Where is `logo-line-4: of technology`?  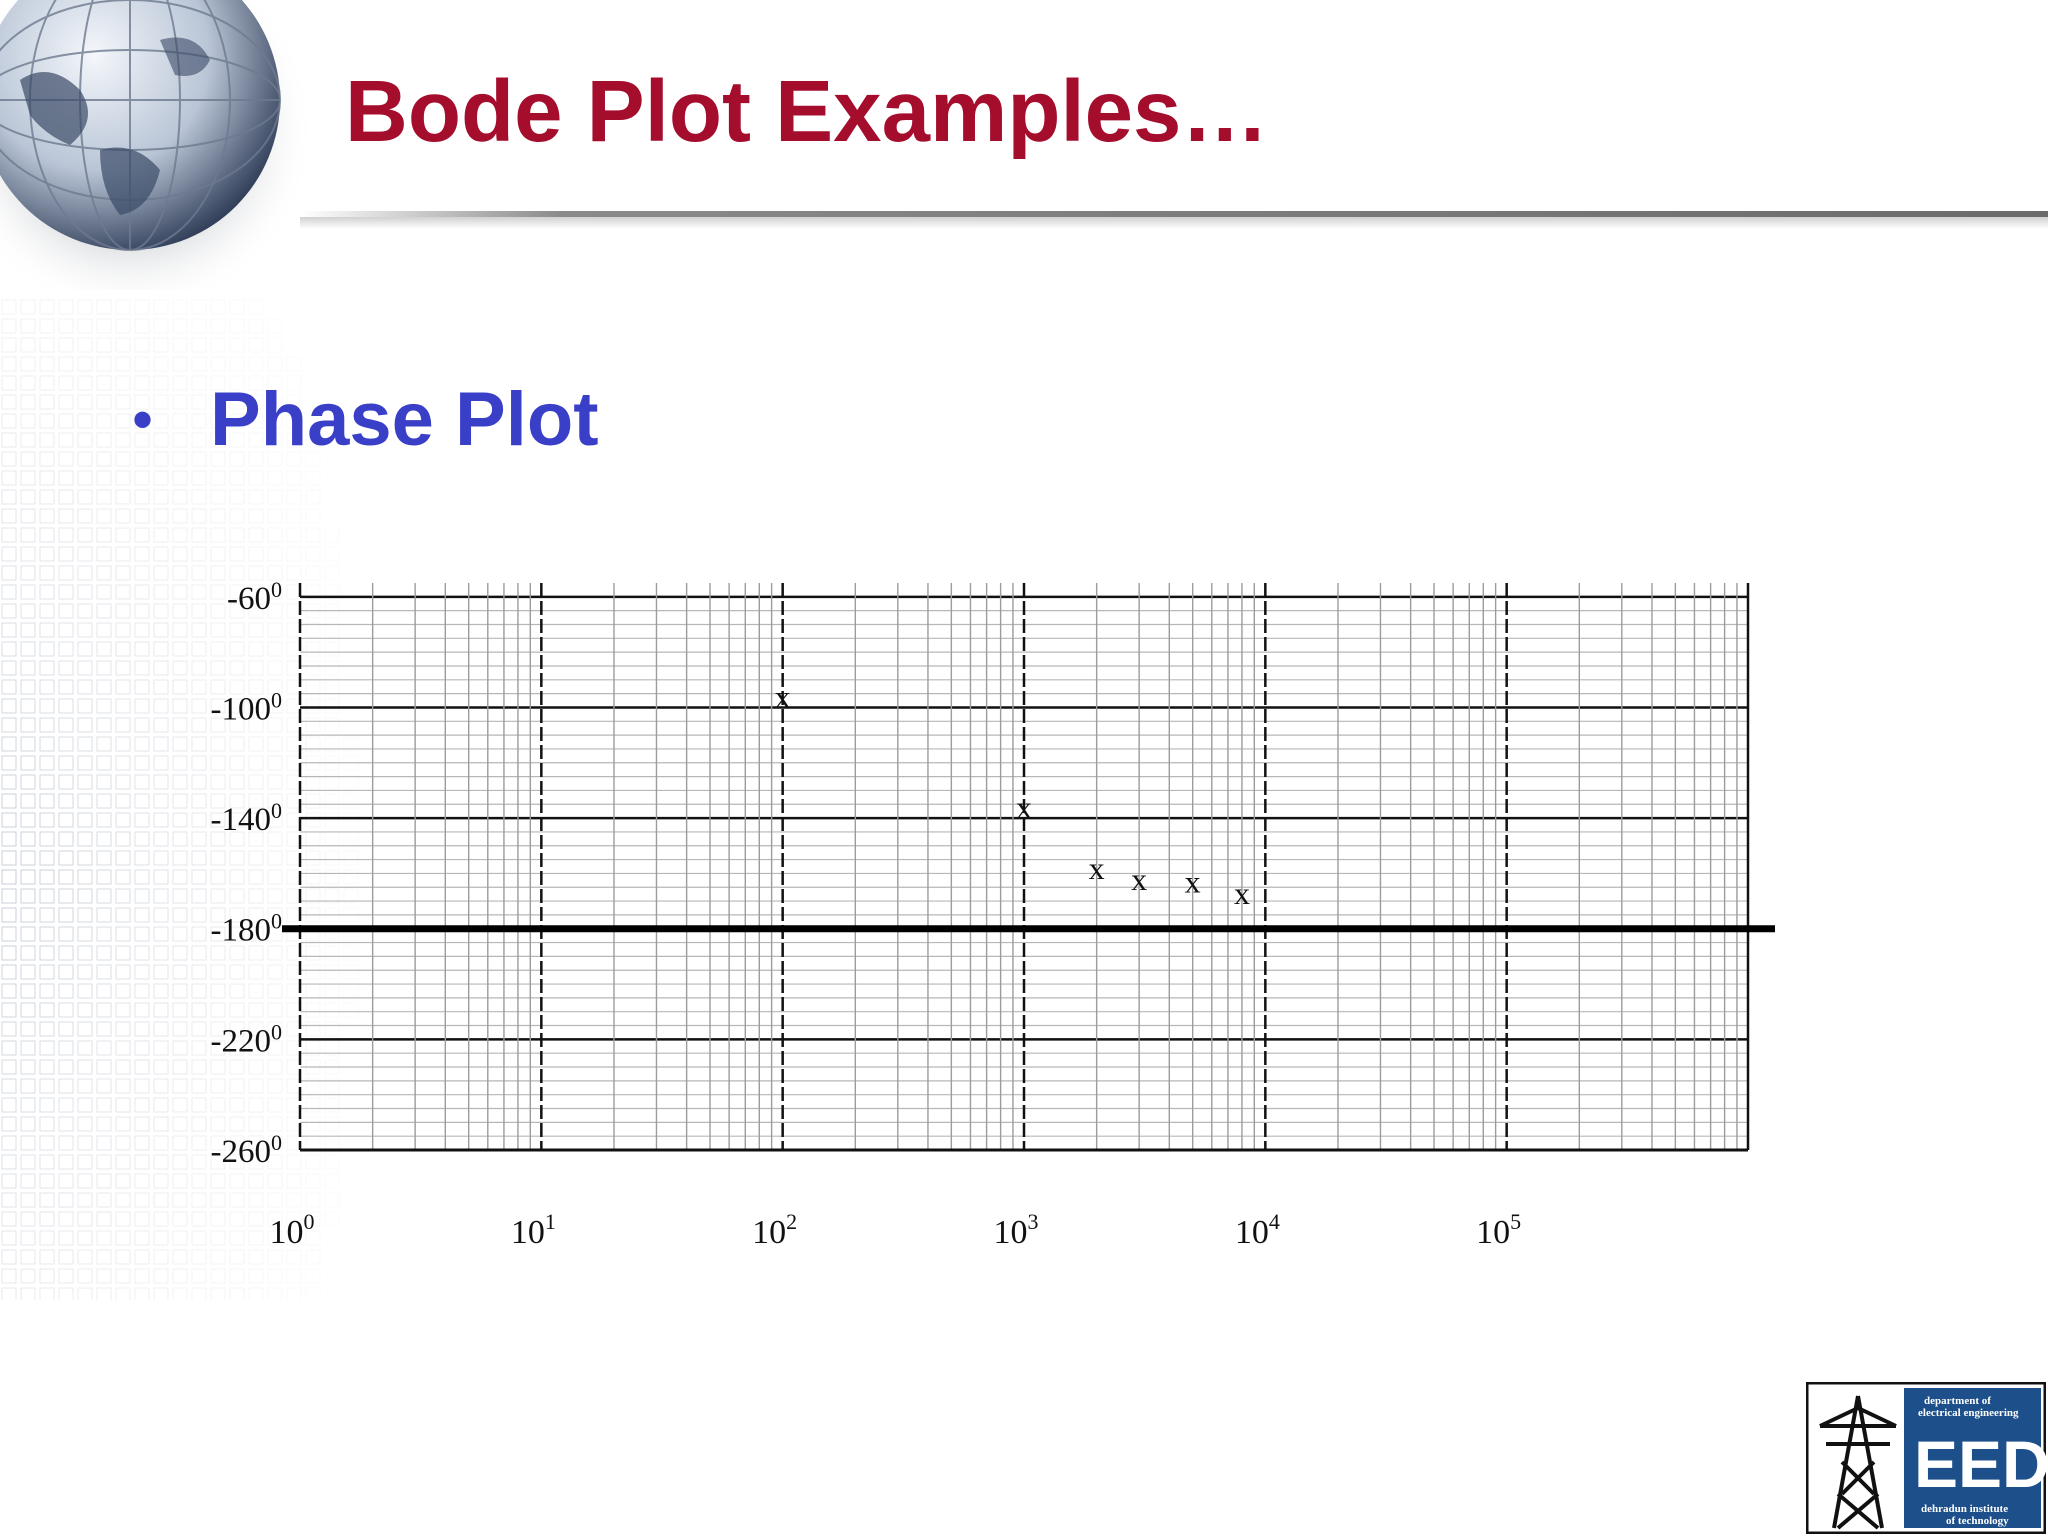 logo-line-4: of technology is located at coordinates (1977, 1521).